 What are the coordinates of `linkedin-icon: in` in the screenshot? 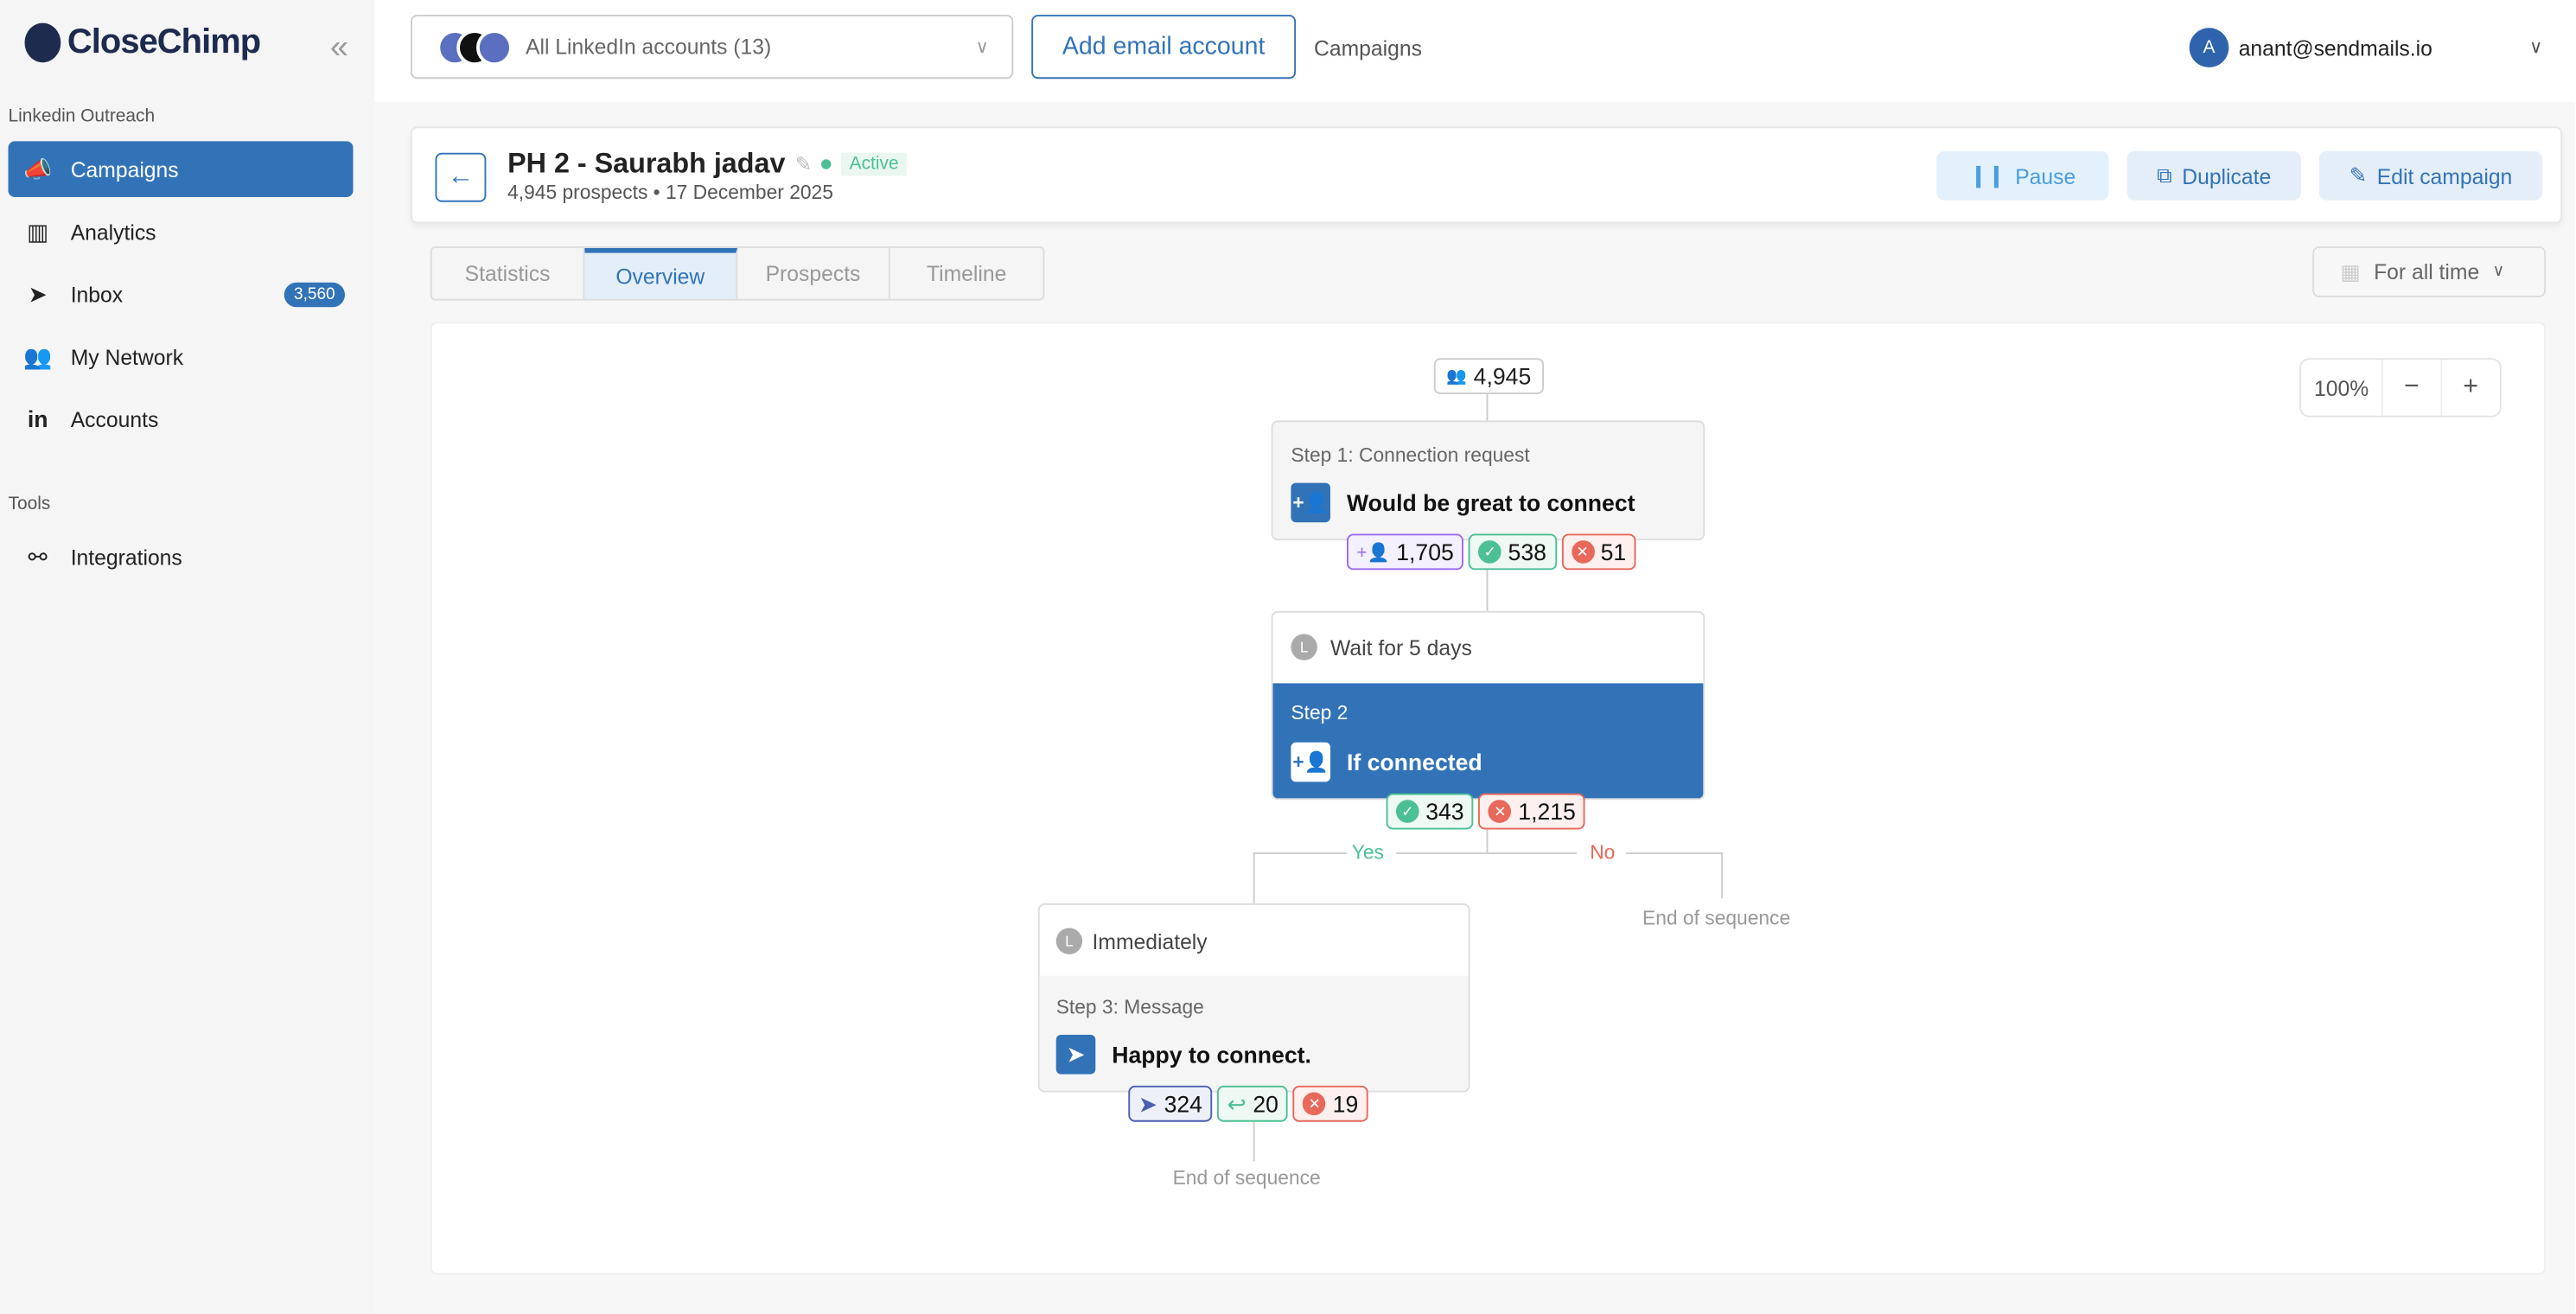 It's located at (37, 418).